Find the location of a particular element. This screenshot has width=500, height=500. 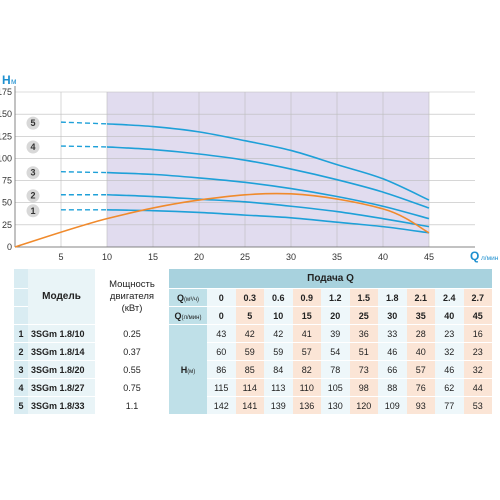

table-header-row-1: Модель Мощность двигателя (кВт) Подача Q is located at coordinates (253, 297).